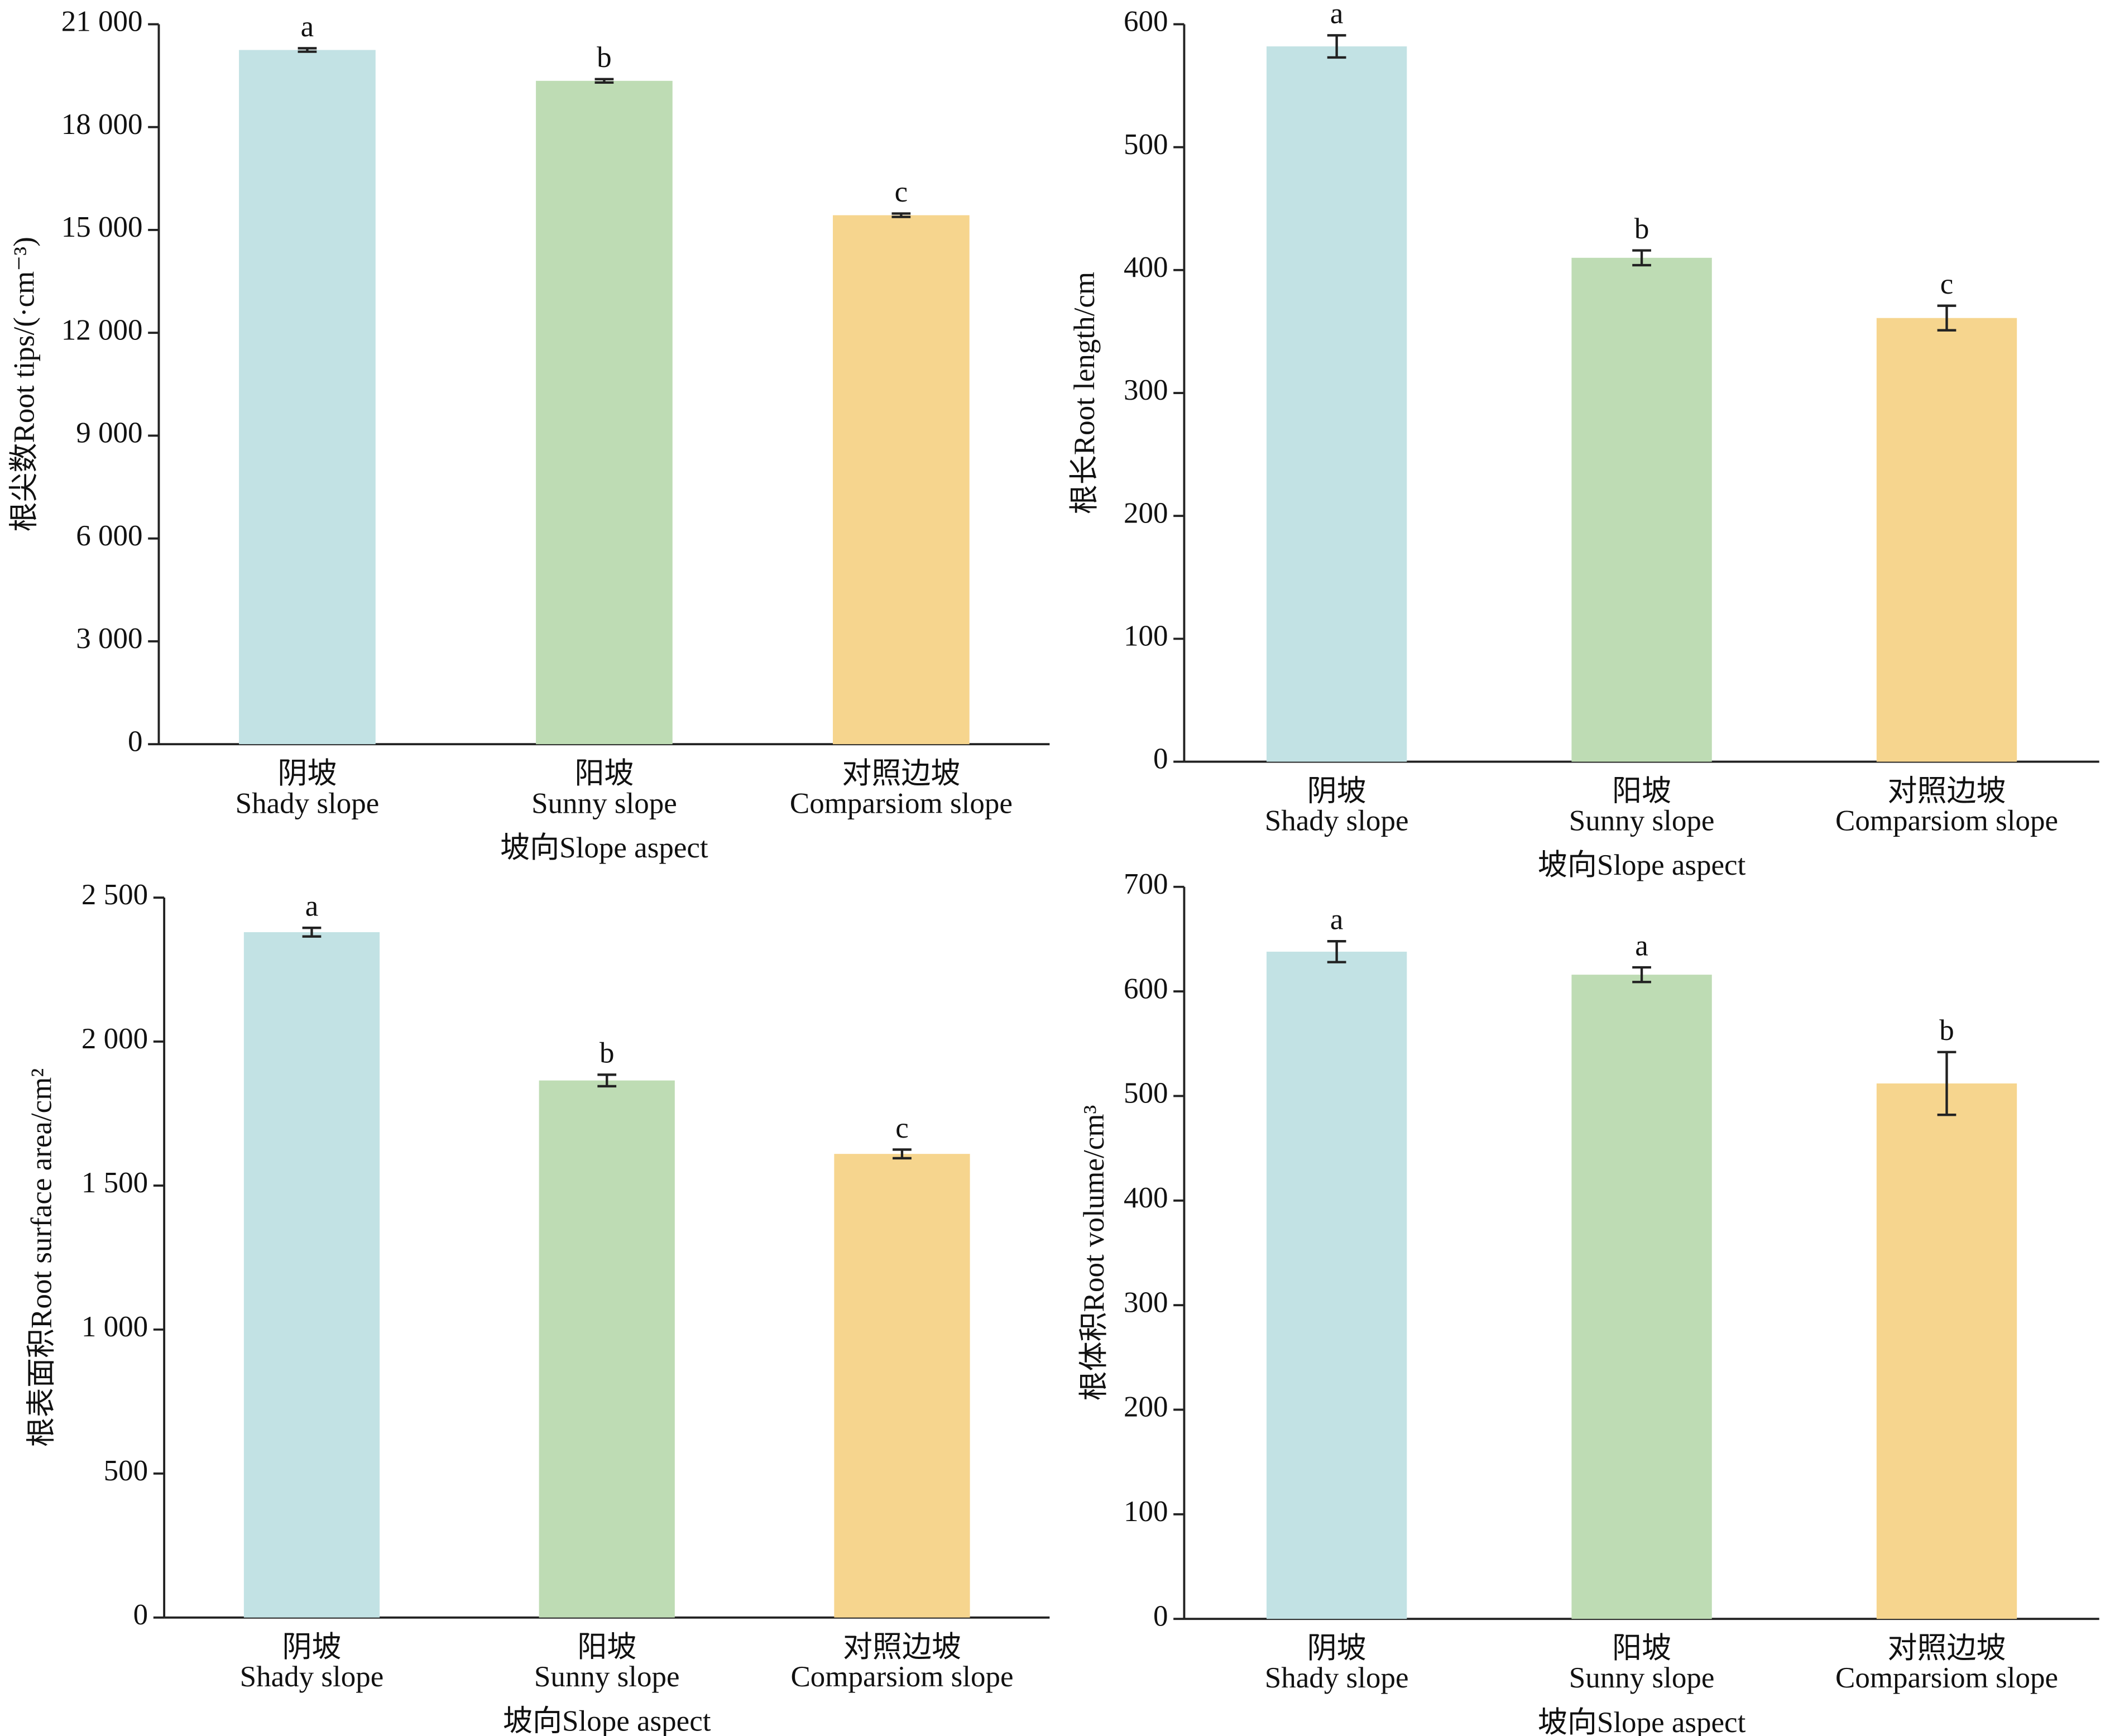 This screenshot has height=1736, width=2110. Describe the element at coordinates (109, 536) in the screenshot. I see `y-tick-label: 6 000` at that location.